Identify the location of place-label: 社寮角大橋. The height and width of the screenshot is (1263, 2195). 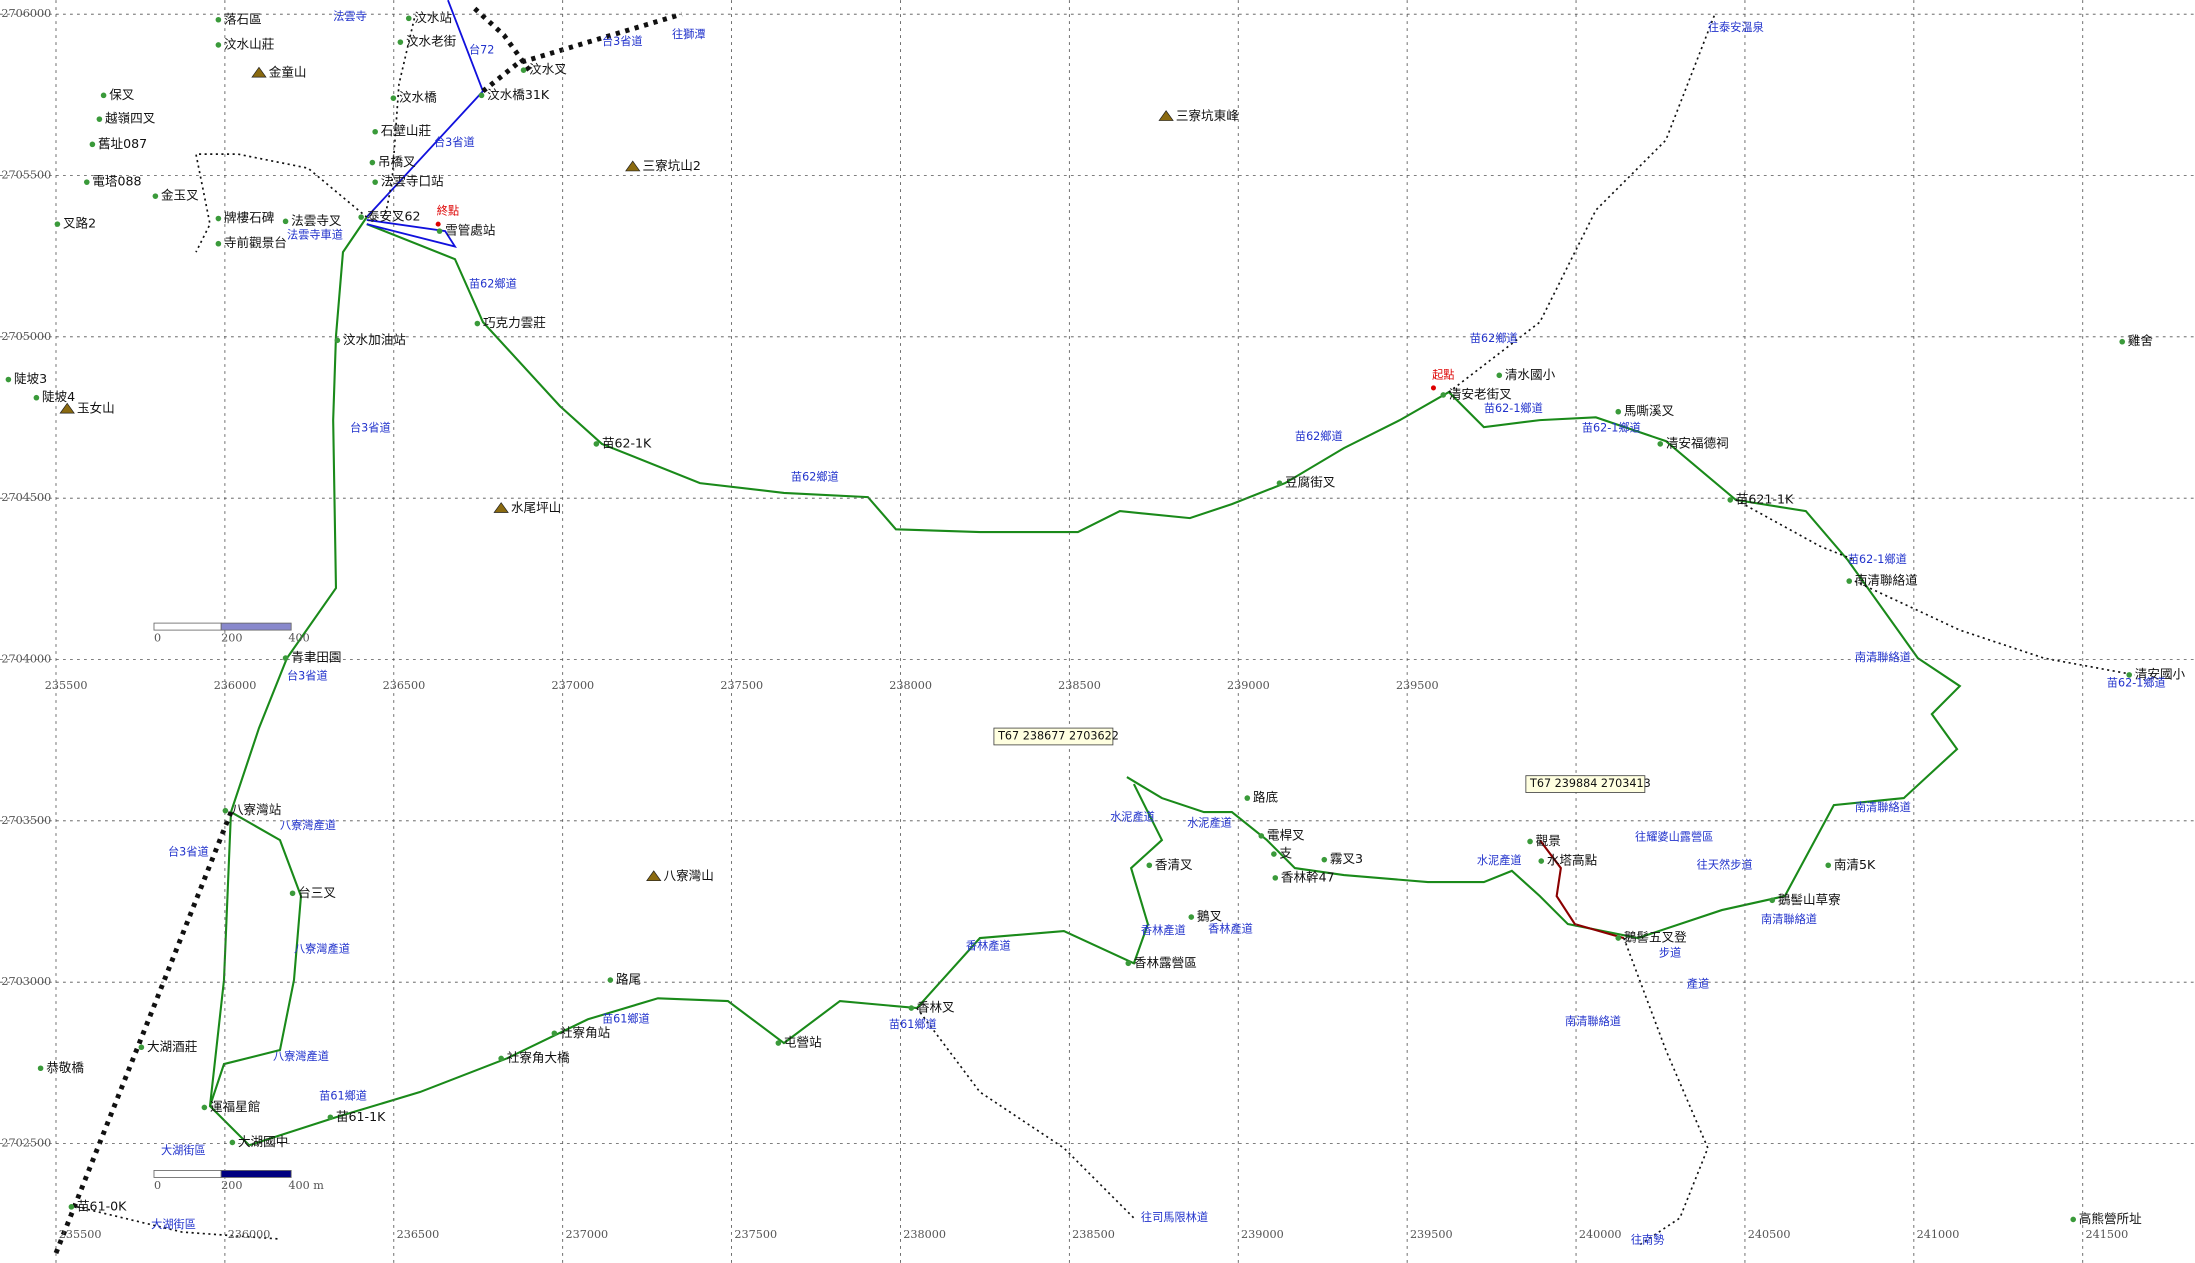
(538, 1057).